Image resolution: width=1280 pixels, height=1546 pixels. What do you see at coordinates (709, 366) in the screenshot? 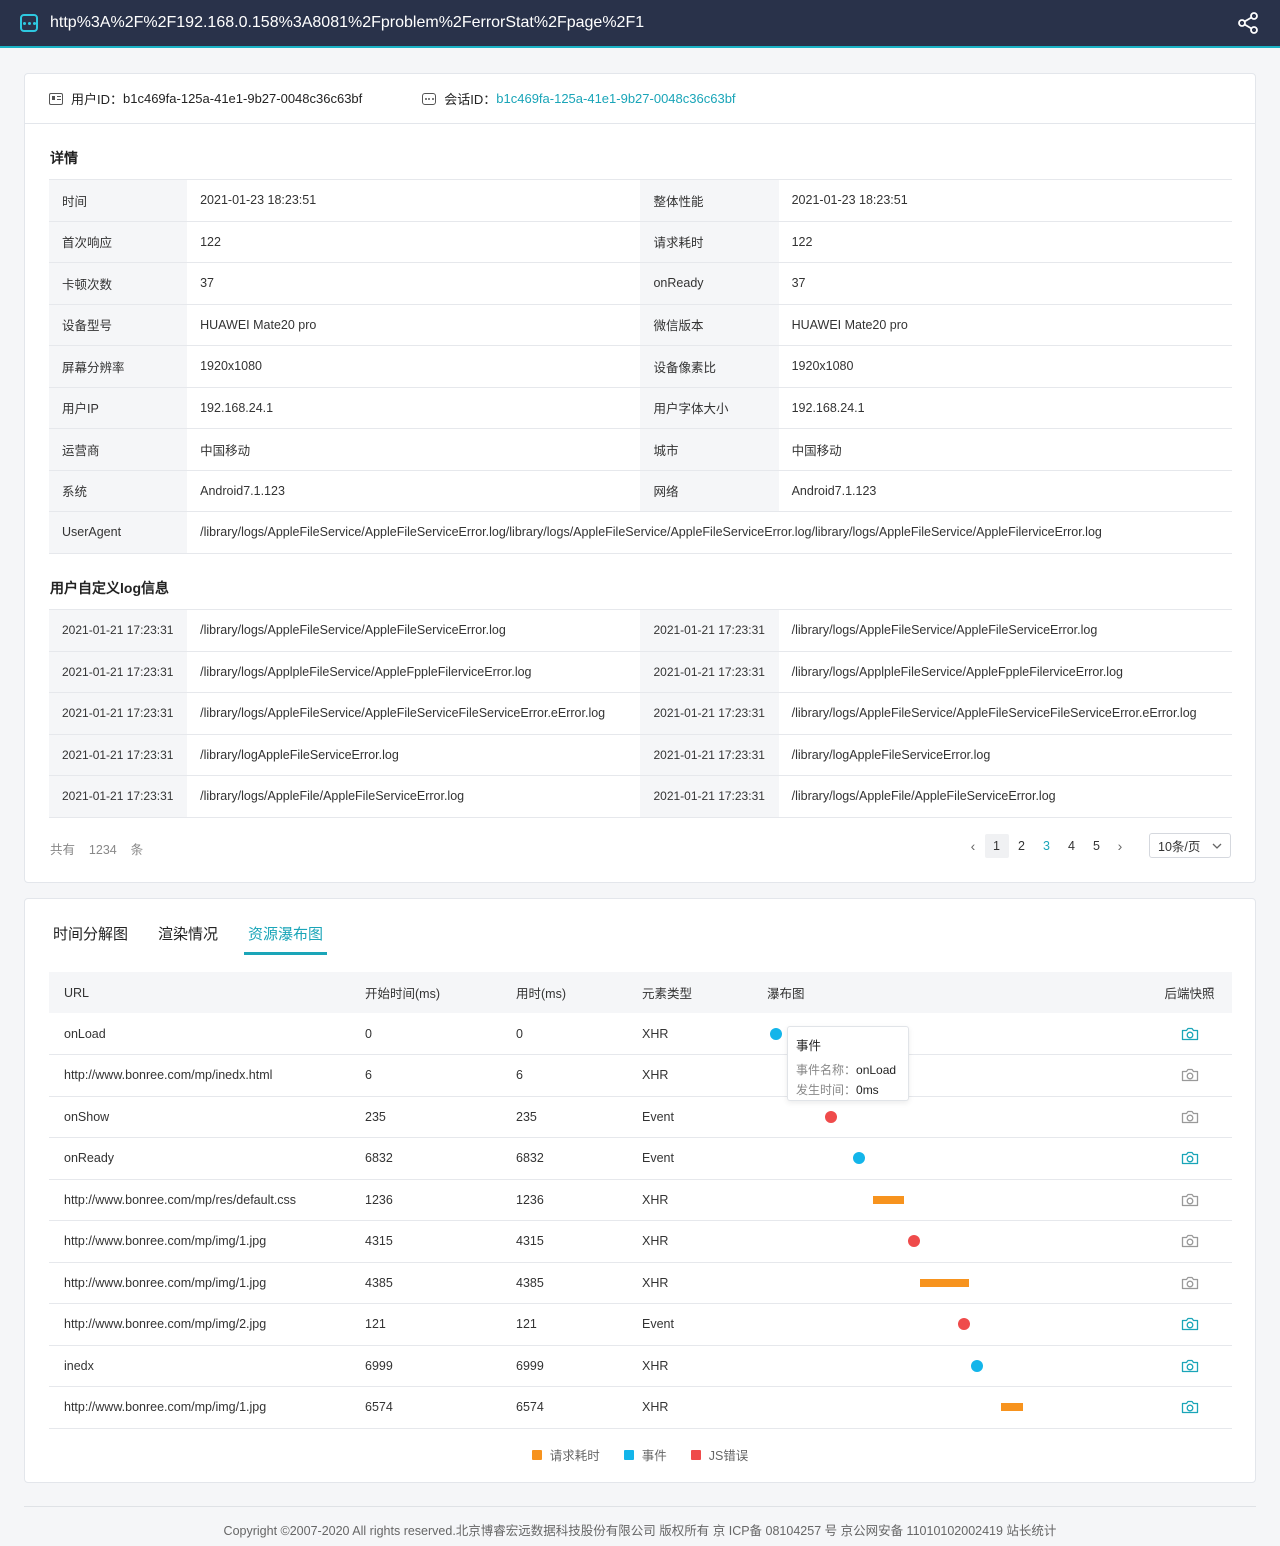
I see `detail-key: 设备像素比` at bounding box center [709, 366].